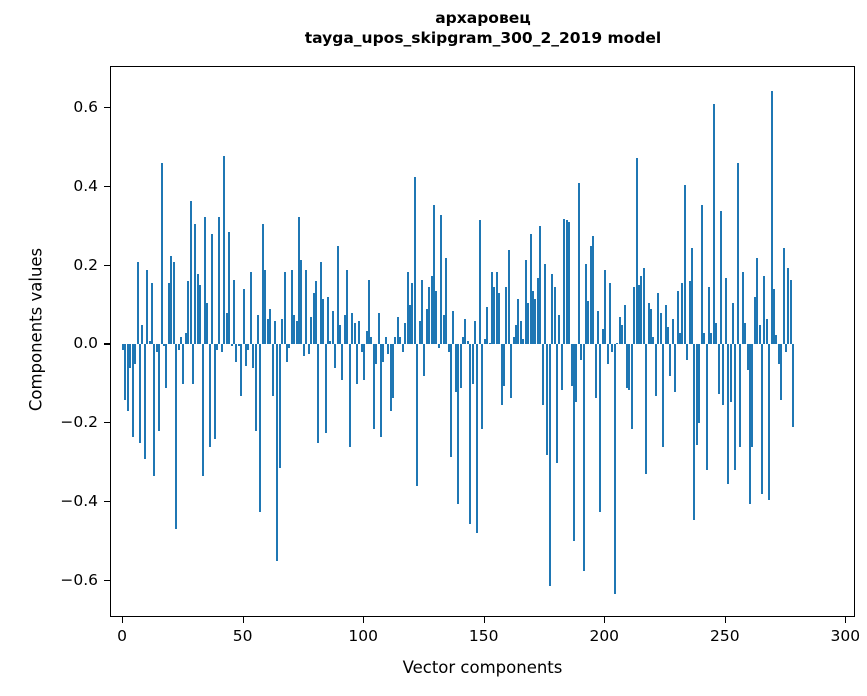 Image resolution: width=867 pixels, height=696 pixels. What do you see at coordinates (725, 636) in the screenshot?
I see `x-tick-label: 250` at bounding box center [725, 636].